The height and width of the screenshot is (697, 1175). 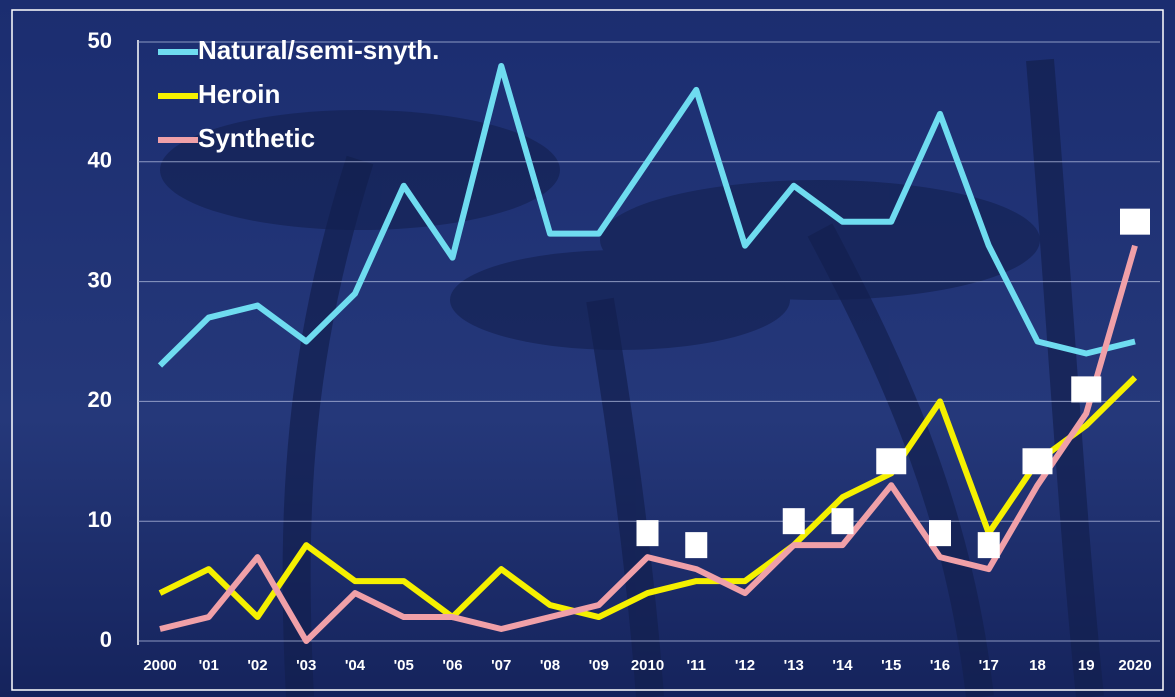 I want to click on x-tick-label: 18, so click(x=1037, y=665).